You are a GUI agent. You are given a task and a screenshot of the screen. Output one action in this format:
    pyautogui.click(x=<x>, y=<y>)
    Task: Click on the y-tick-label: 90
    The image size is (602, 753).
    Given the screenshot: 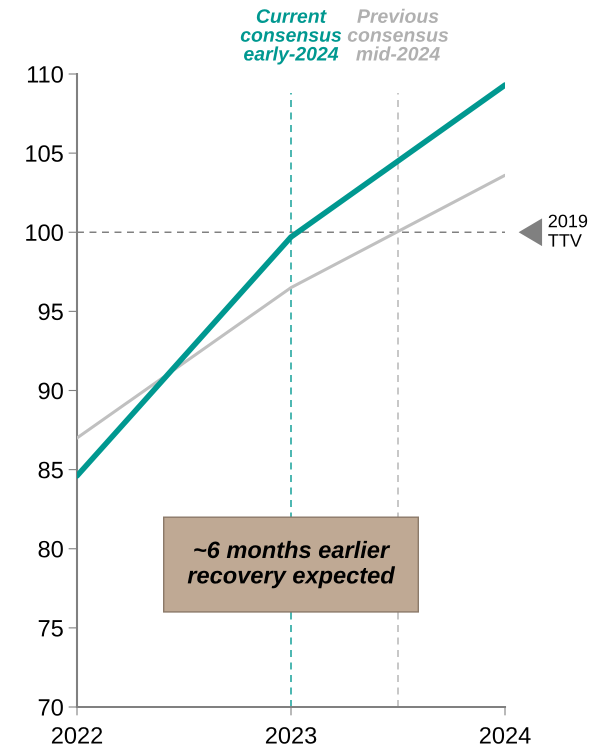 What is the action you would take?
    pyautogui.click(x=50, y=391)
    